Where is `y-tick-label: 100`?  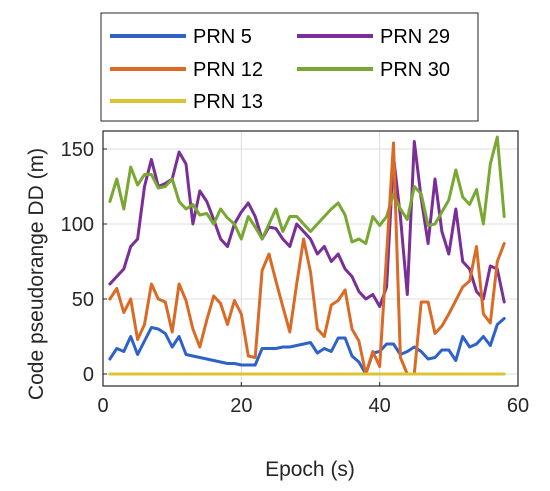
y-tick-label: 100 is located at coordinates (77, 225).